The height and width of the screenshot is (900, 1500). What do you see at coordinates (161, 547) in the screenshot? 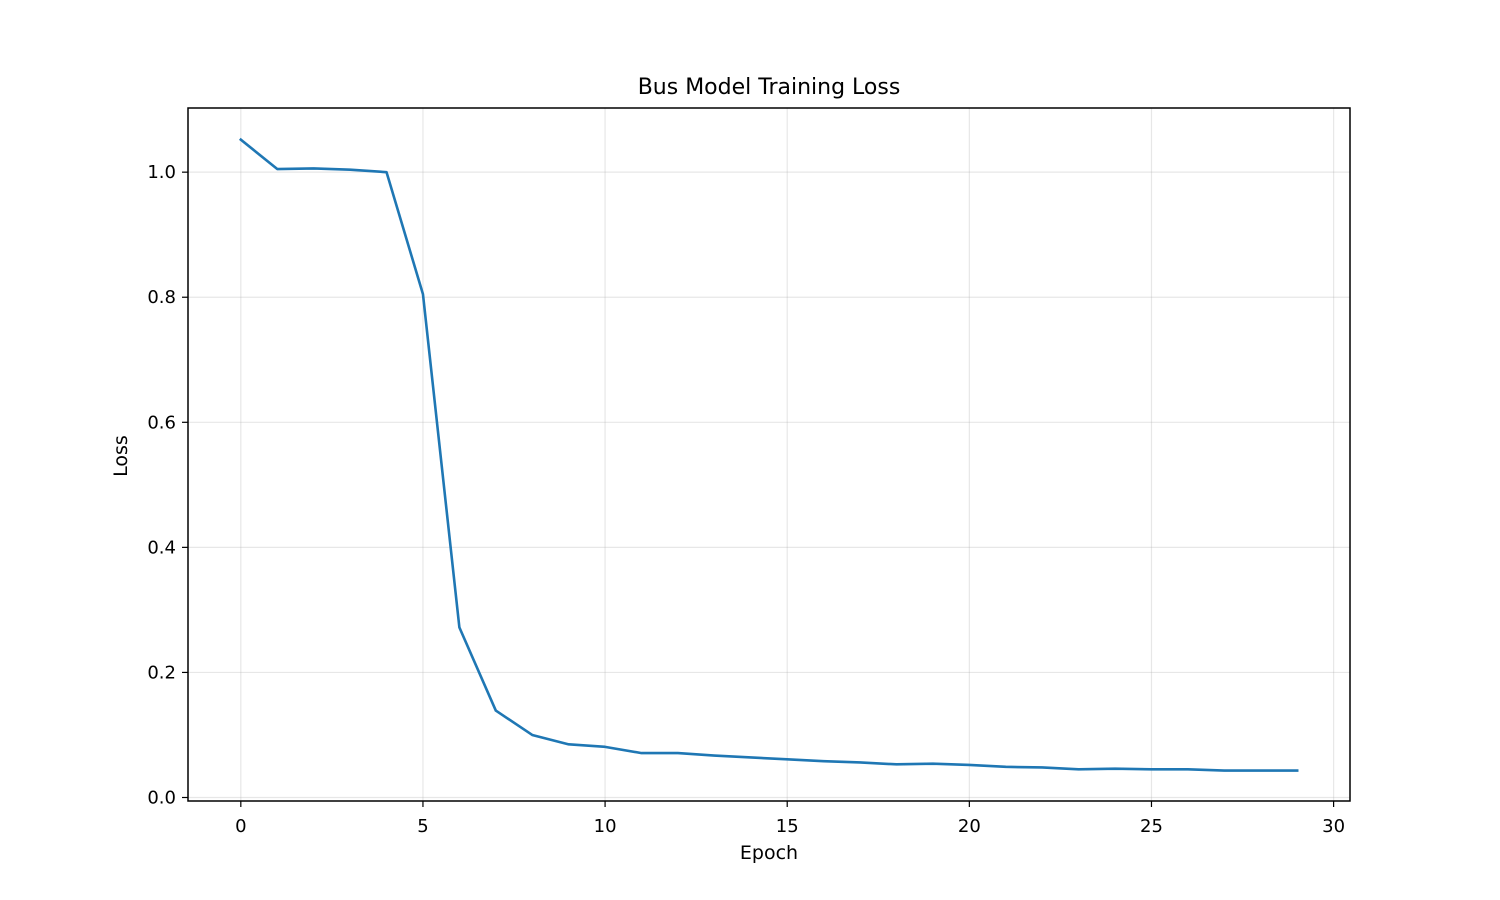
I see `y-tick-label: 0.4` at bounding box center [161, 547].